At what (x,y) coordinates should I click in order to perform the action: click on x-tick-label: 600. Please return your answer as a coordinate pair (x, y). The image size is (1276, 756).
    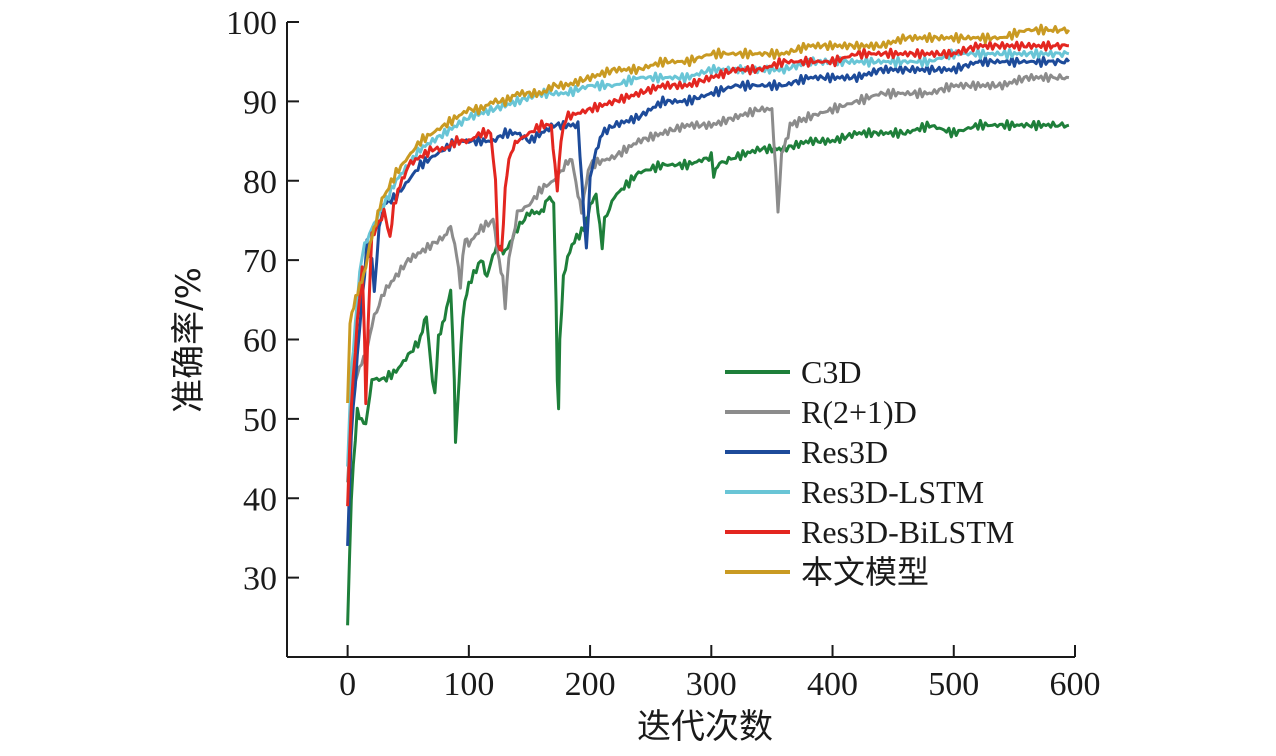
    Looking at the image, I should click on (1075, 684).